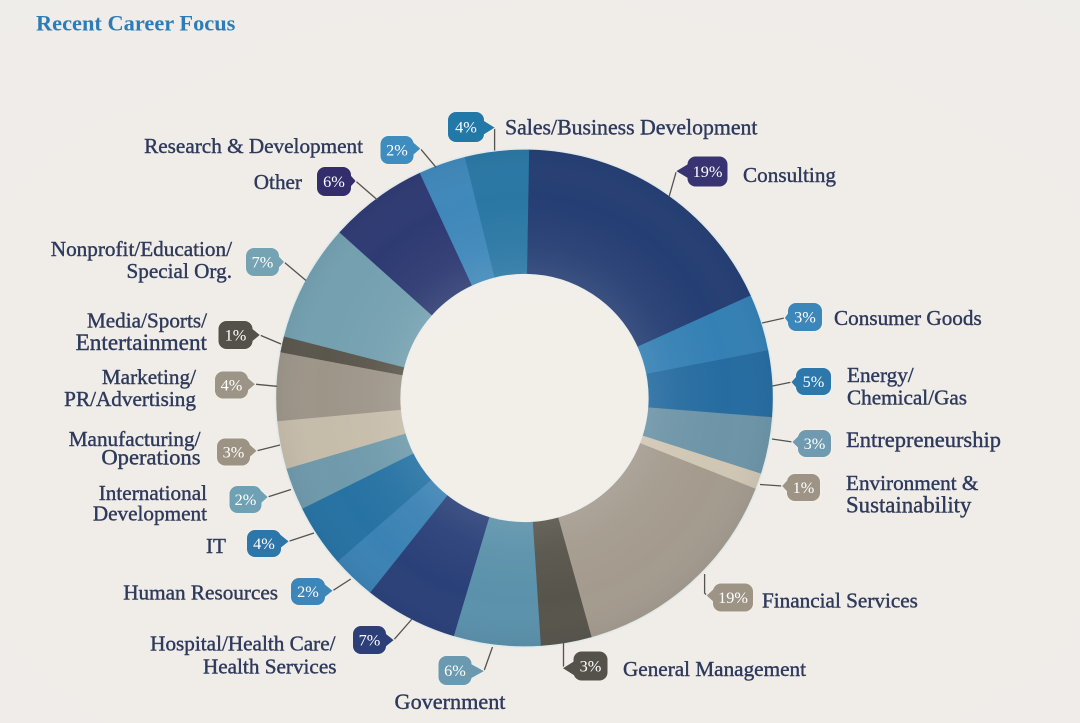  Describe the element at coordinates (253, 146) in the screenshot. I see `svg-text: Research & Development` at that location.